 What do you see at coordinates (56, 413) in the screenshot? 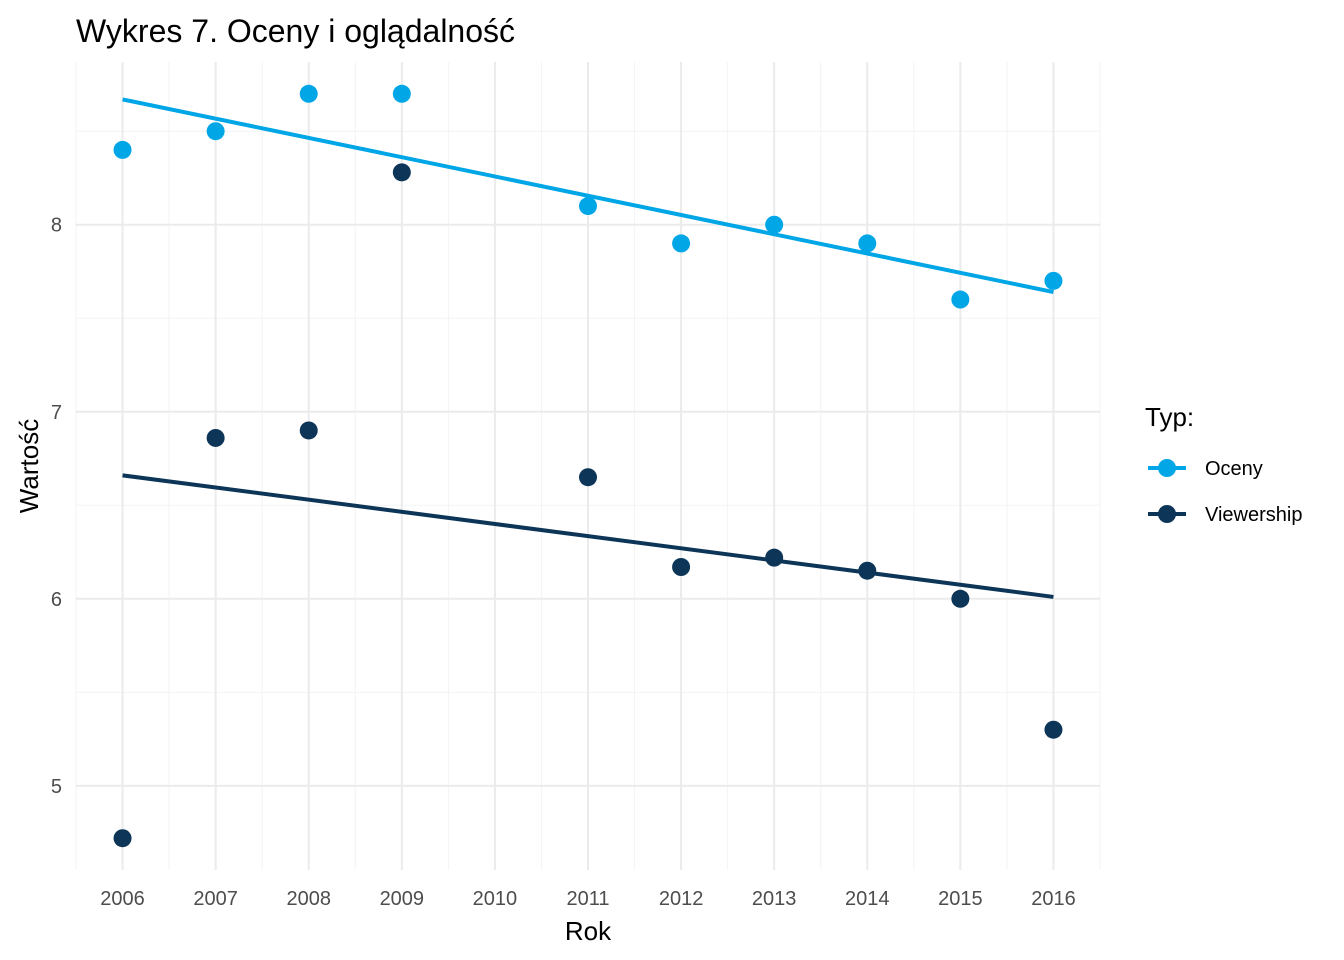
I see `y-tick-label: 7` at bounding box center [56, 413].